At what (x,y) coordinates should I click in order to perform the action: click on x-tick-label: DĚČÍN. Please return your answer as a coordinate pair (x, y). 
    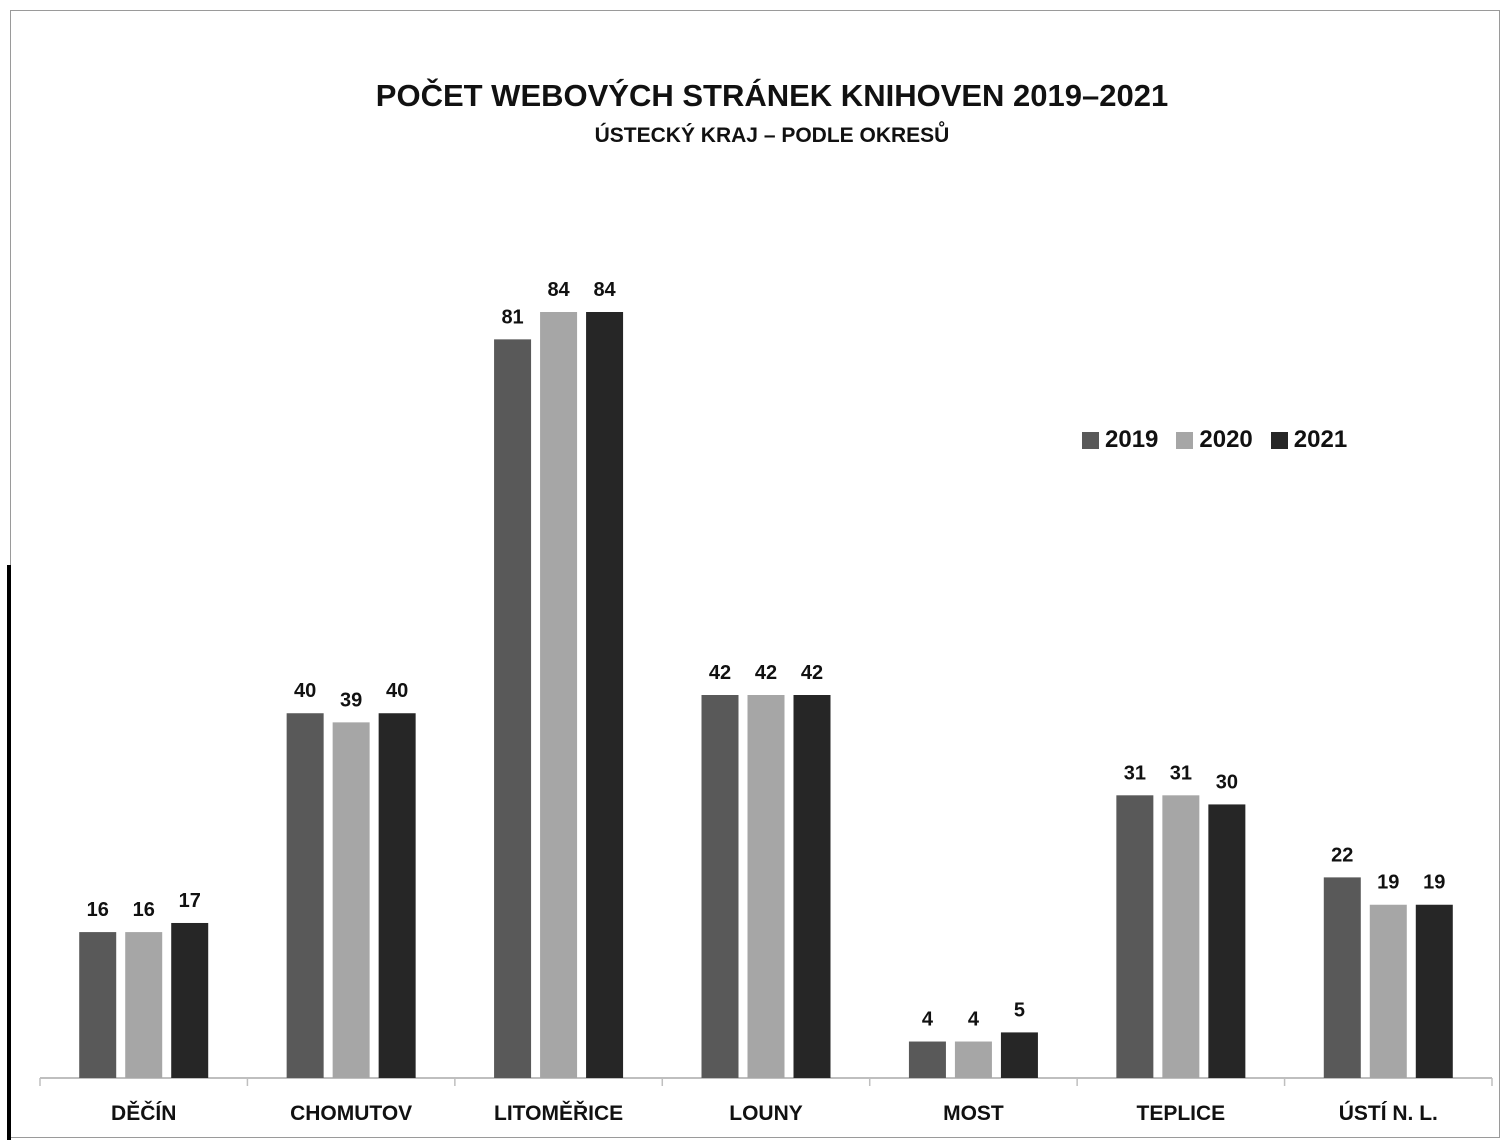
    Looking at the image, I should click on (143, 1113).